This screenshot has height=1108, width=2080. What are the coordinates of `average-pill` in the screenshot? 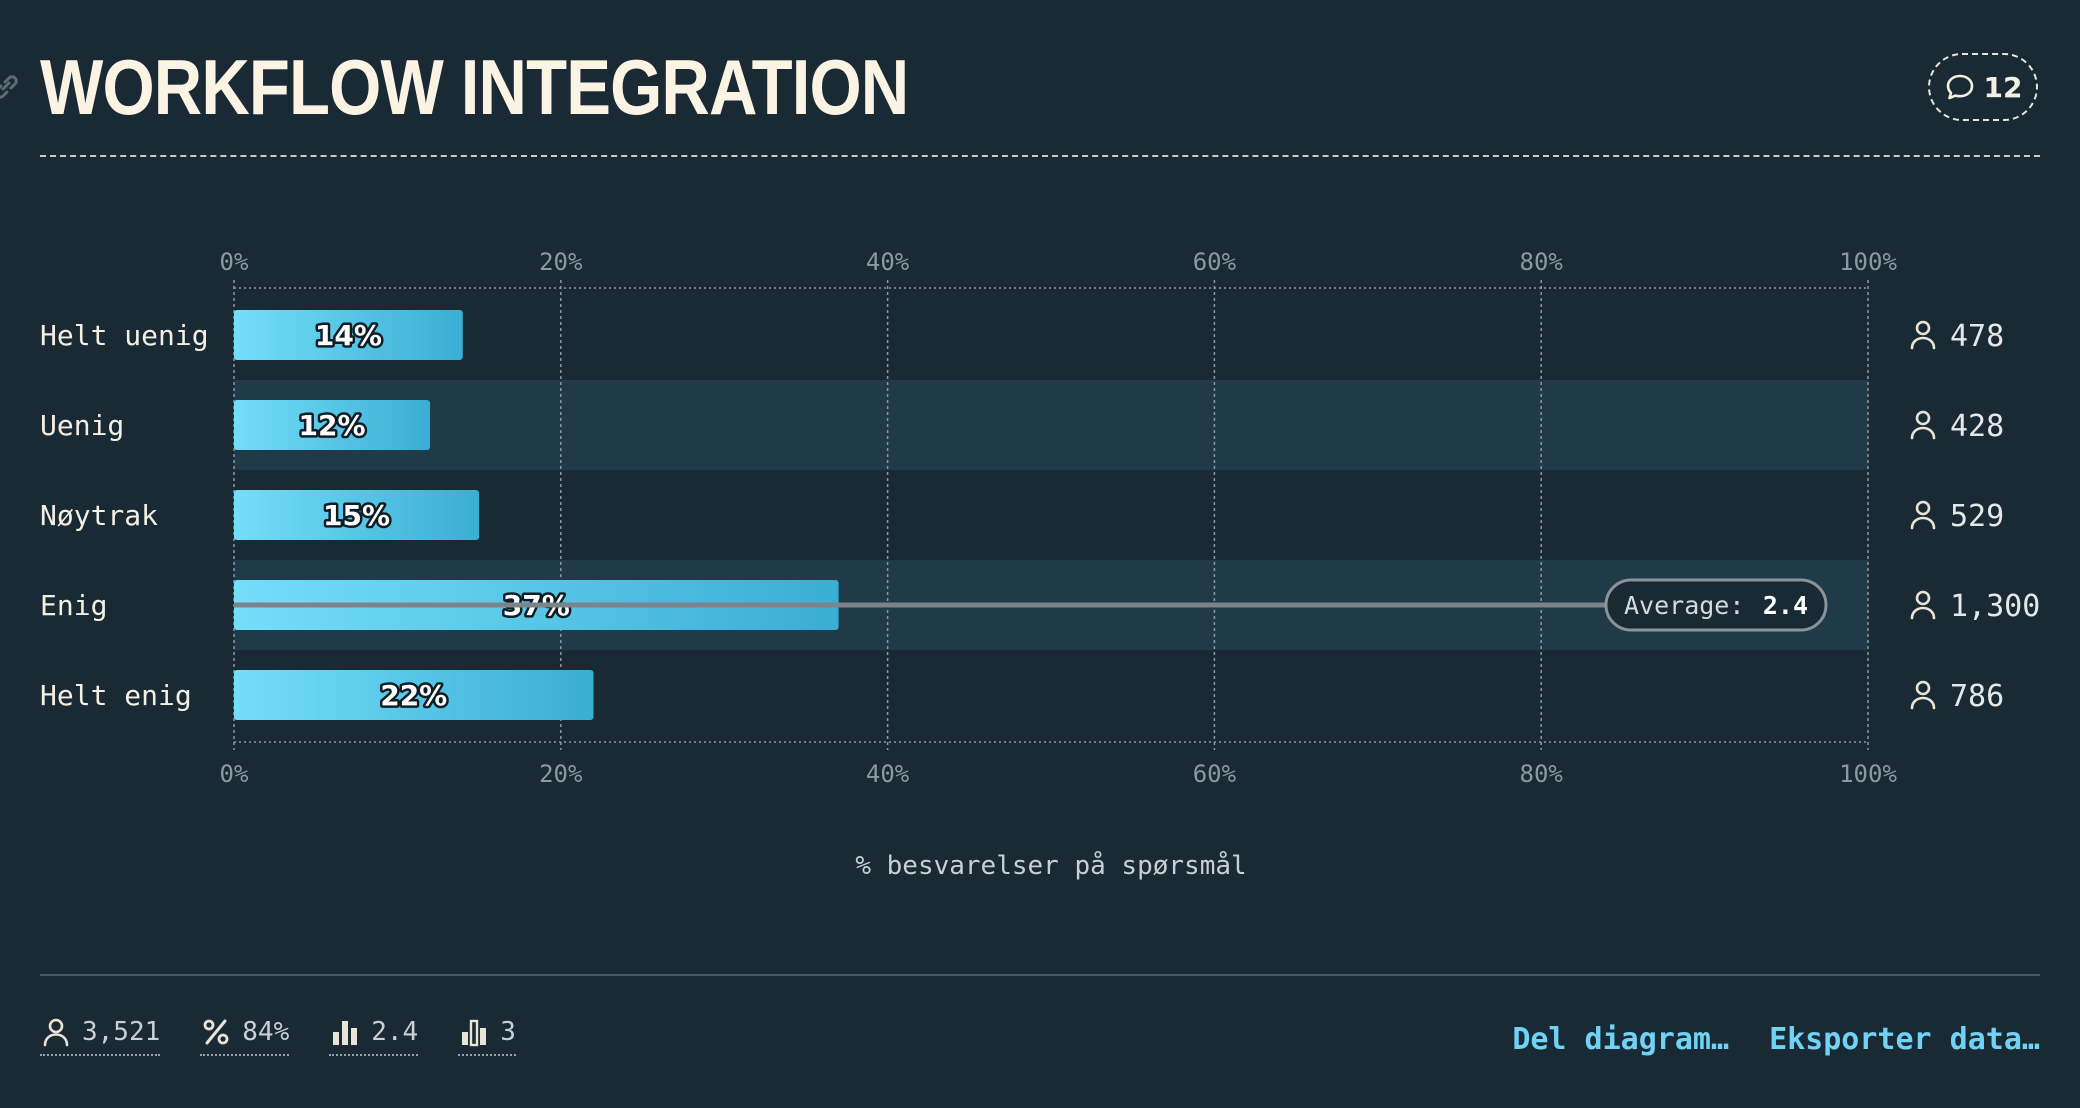 It's located at (1716, 605).